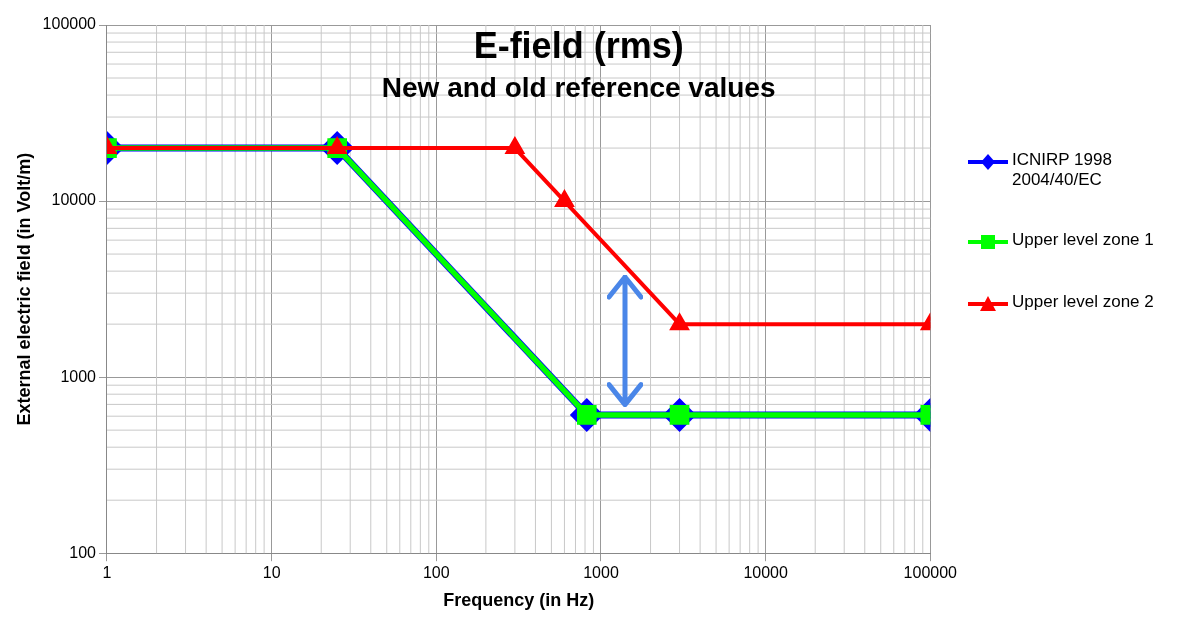  I want to click on y-tick-label: 100000, so click(69, 24).